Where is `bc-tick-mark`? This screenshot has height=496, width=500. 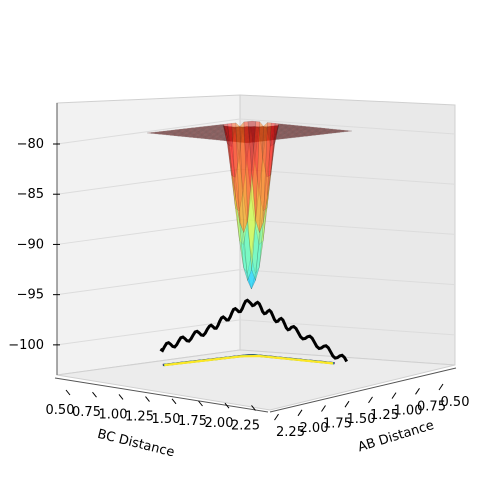
bc-tick-mark is located at coordinates (68, 392).